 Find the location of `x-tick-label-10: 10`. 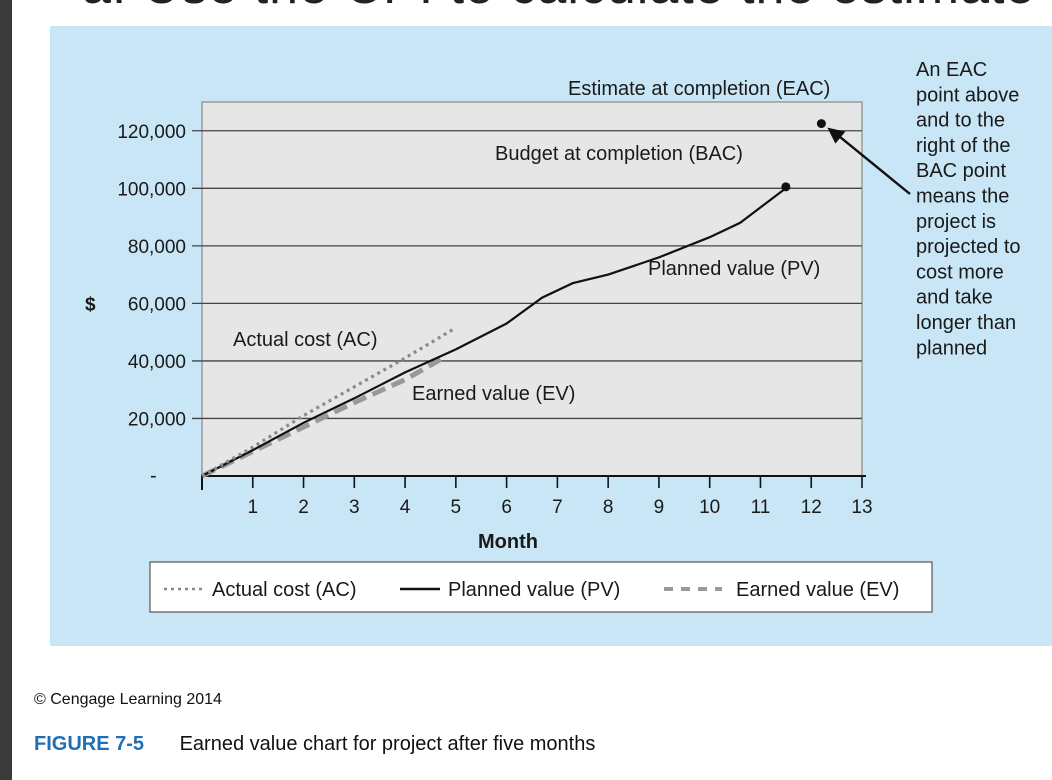

x-tick-label-10: 10 is located at coordinates (709, 507).